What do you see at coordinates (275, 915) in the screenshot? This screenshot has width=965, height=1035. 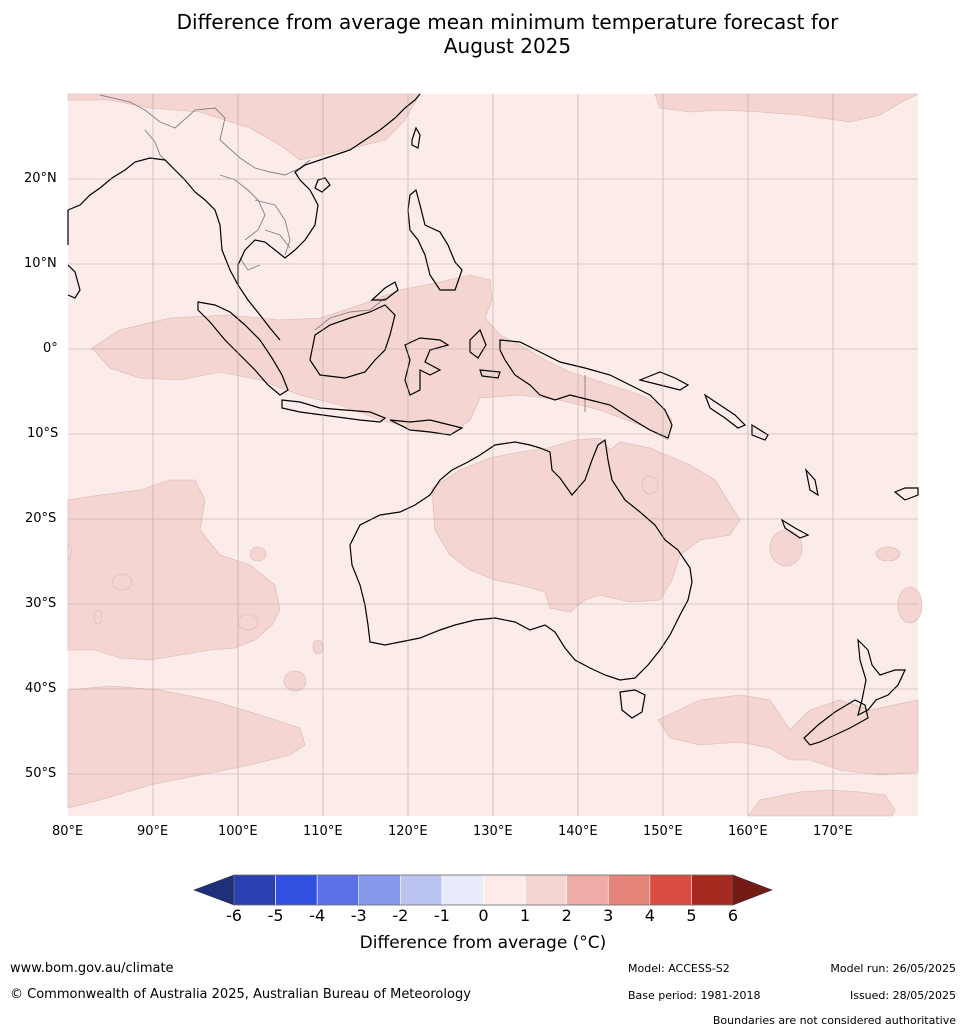 I see `colorbar-label: -5` at bounding box center [275, 915].